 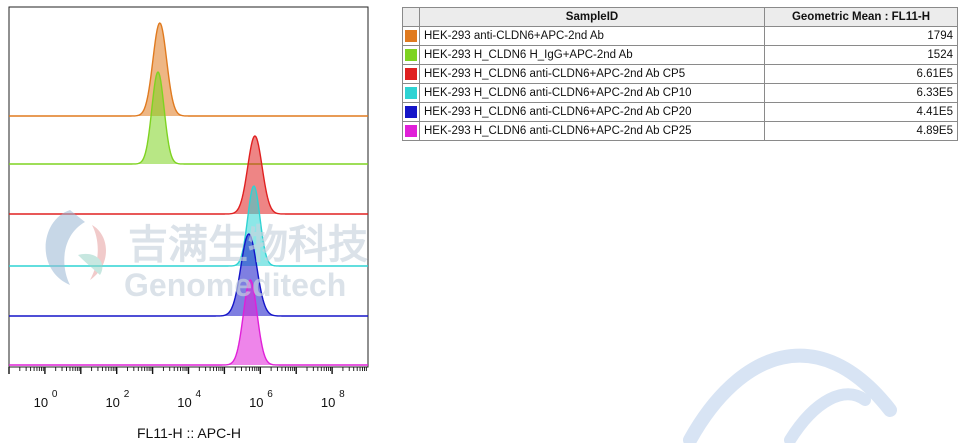 I want to click on legend-header-sample: SampleID, so click(x=592, y=17).